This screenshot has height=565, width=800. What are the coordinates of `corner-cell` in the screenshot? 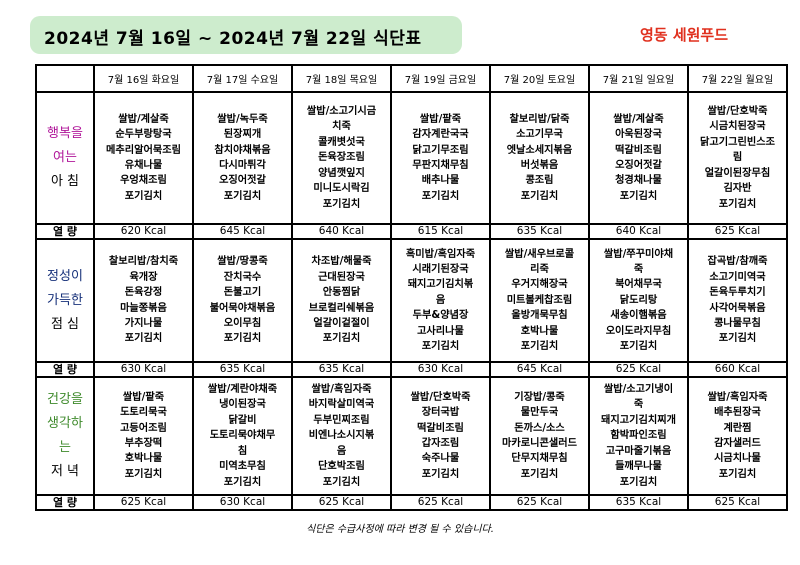 It's located at (65, 78).